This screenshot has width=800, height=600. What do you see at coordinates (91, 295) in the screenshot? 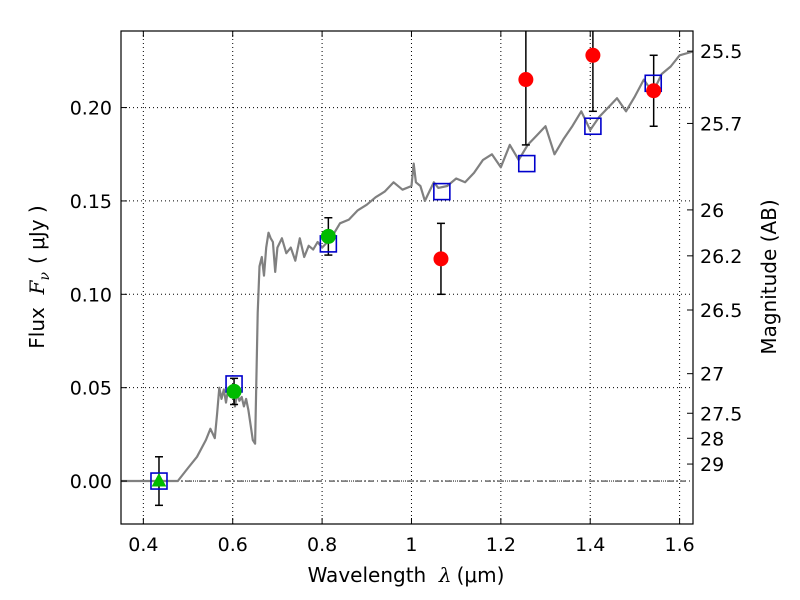
I see `y-tick-label: 0.10` at bounding box center [91, 295].